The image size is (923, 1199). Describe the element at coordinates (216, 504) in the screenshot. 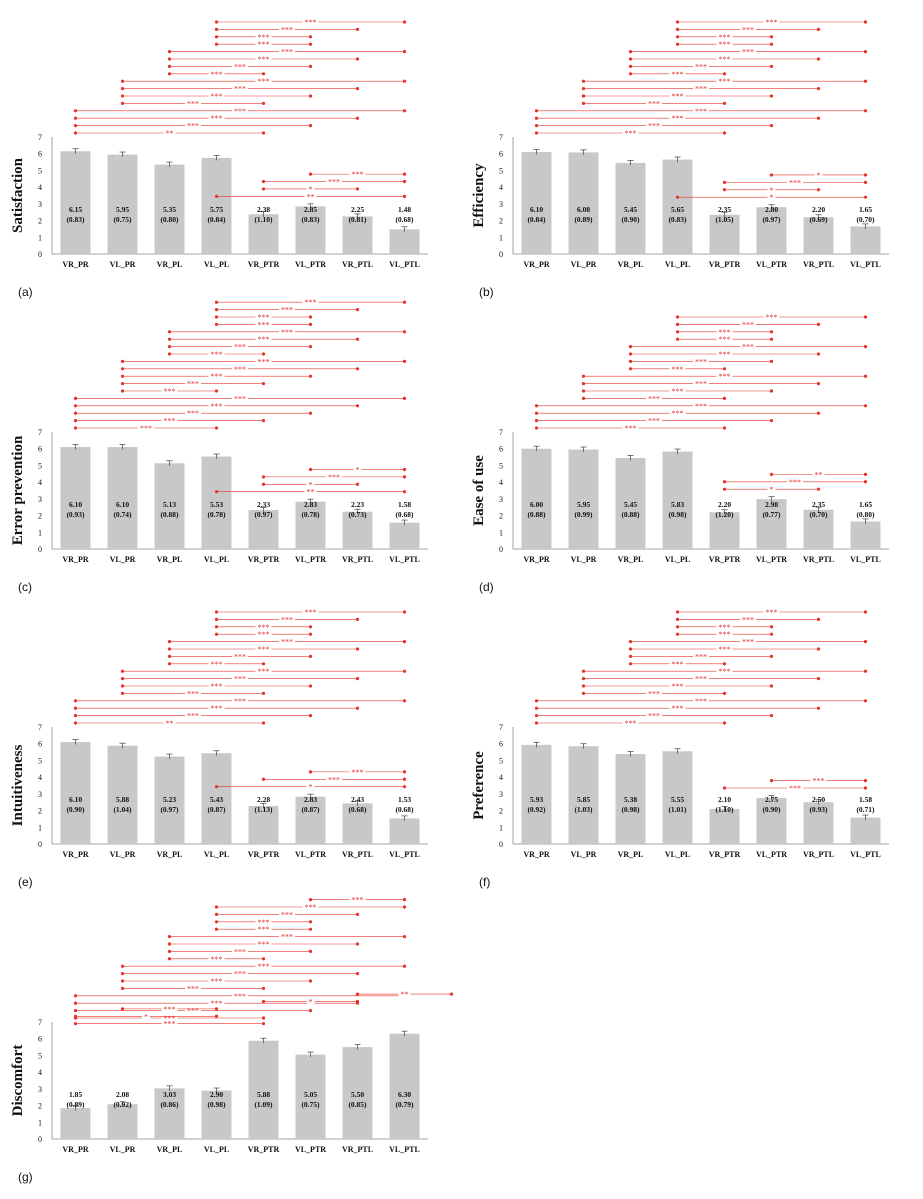

I see `value-label: 5.53` at that location.